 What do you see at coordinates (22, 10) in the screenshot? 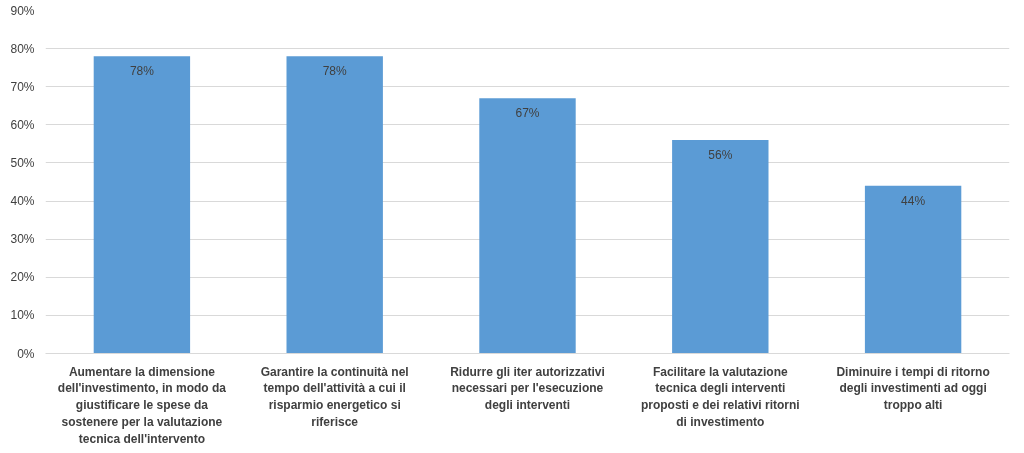
I see `y-tick-label: 90%` at bounding box center [22, 10].